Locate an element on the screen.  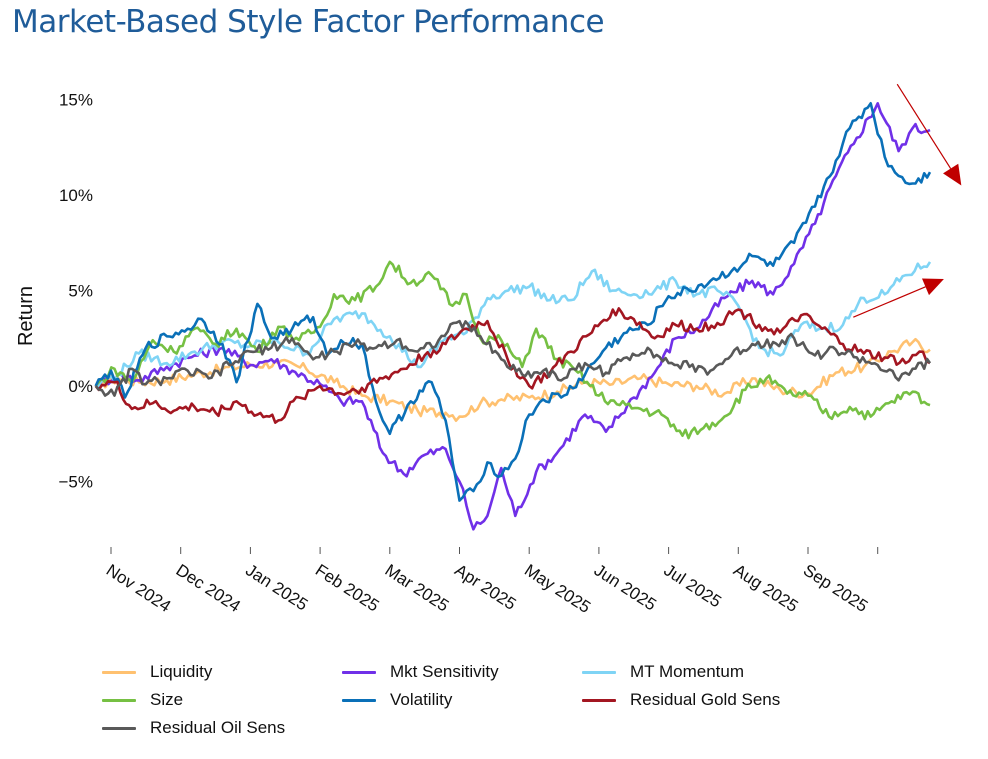
series-line-liquidity is located at coordinates (512, 380).